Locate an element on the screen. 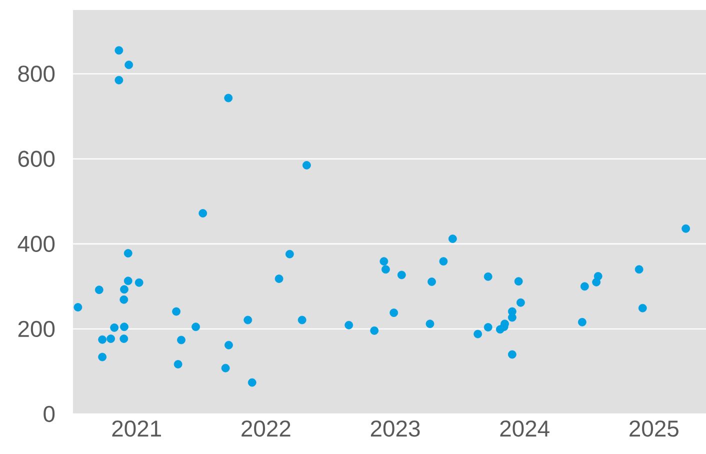 The width and height of the screenshot is (706, 454). y-tick-label: 0 is located at coordinates (49, 414).